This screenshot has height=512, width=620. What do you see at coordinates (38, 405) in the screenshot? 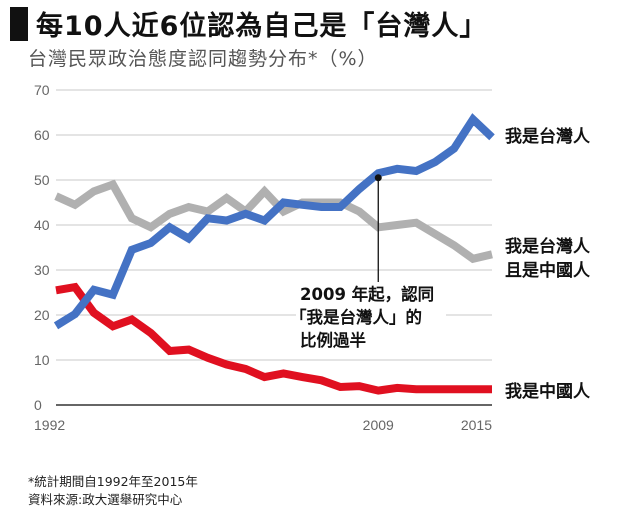
I see `y-tick-label-0: 0` at bounding box center [38, 405].